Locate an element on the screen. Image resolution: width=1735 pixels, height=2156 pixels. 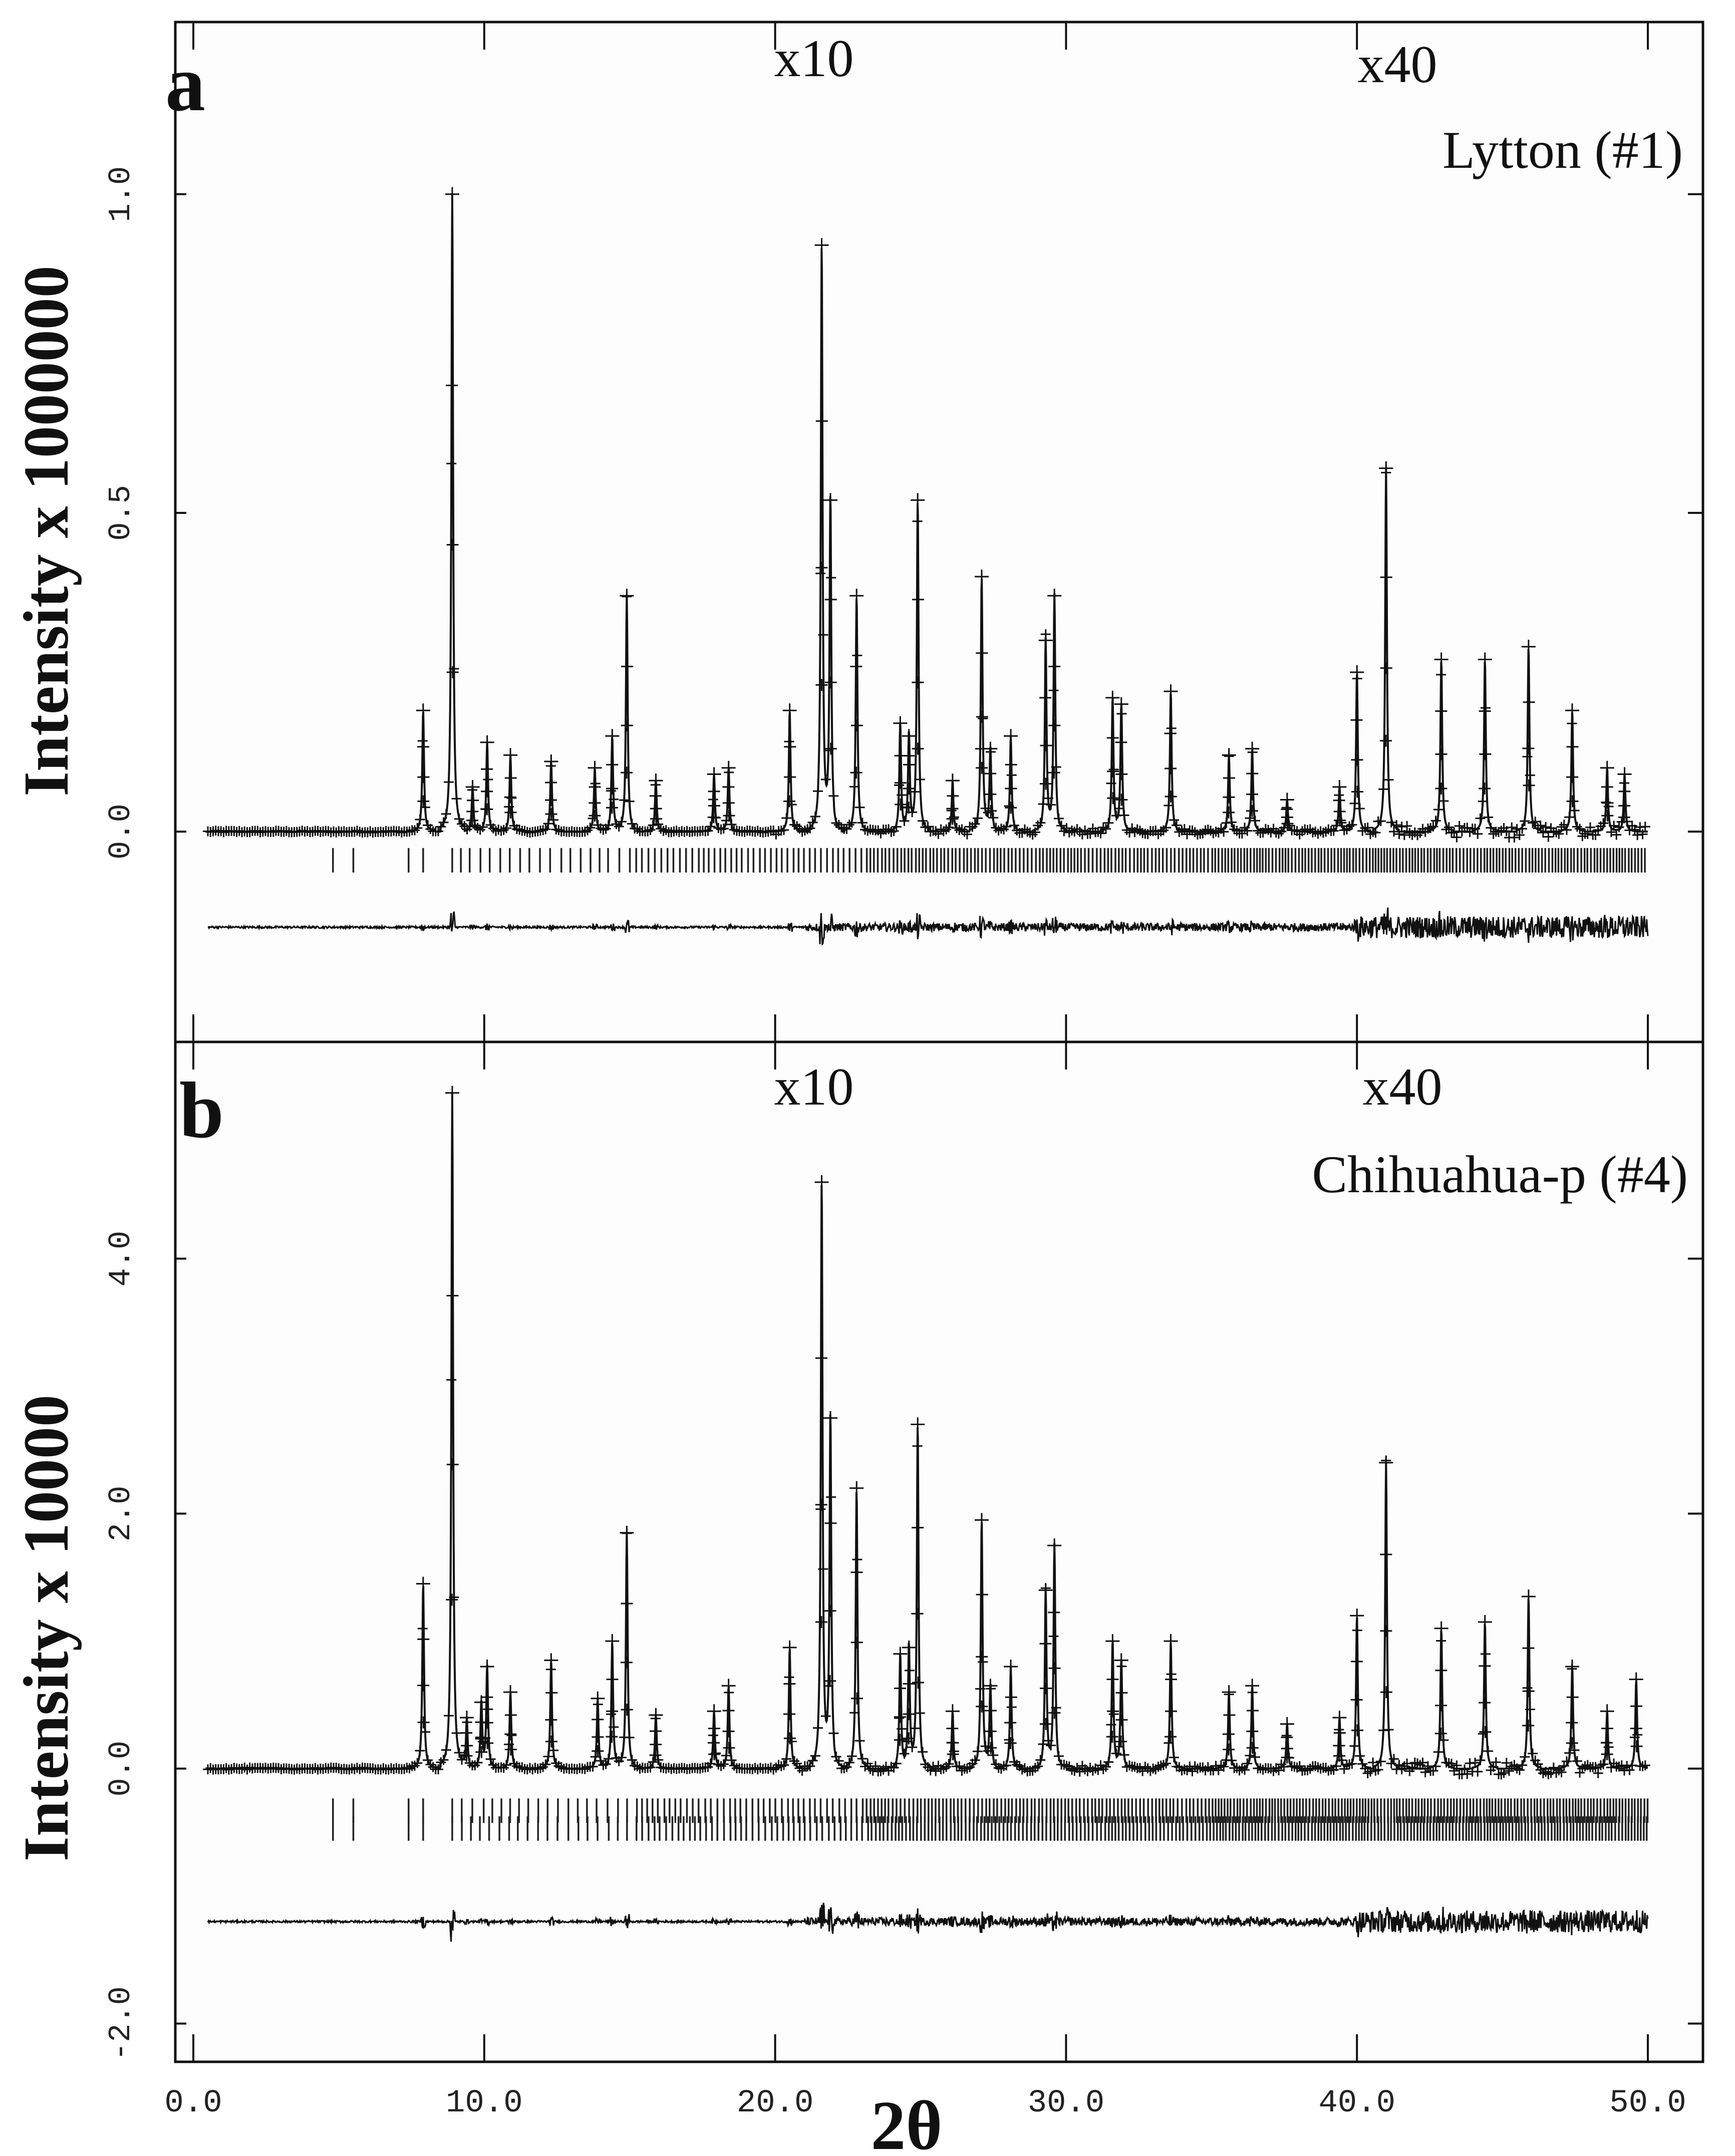
x-tick-label: 0.0 is located at coordinates (193, 2103).